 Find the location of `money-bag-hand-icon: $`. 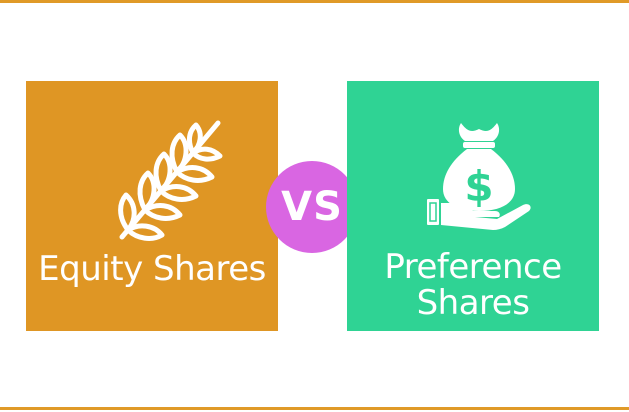

money-bag-hand-icon: $ is located at coordinates (479, 176).